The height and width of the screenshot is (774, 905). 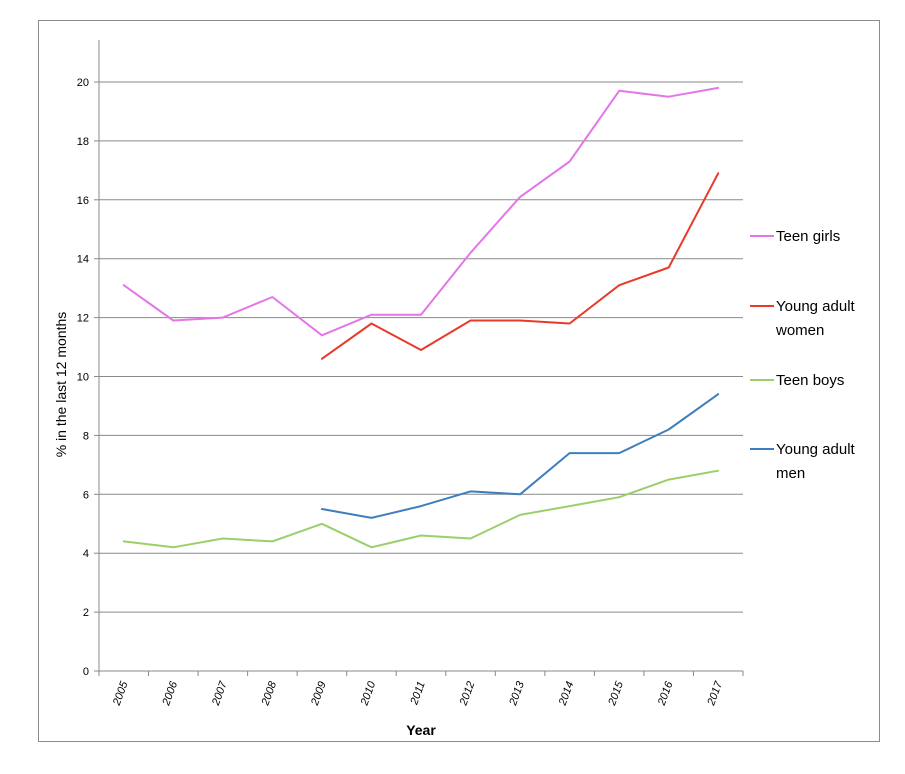 What do you see at coordinates (467, 694) in the screenshot?
I see `x-tick-label: 2012` at bounding box center [467, 694].